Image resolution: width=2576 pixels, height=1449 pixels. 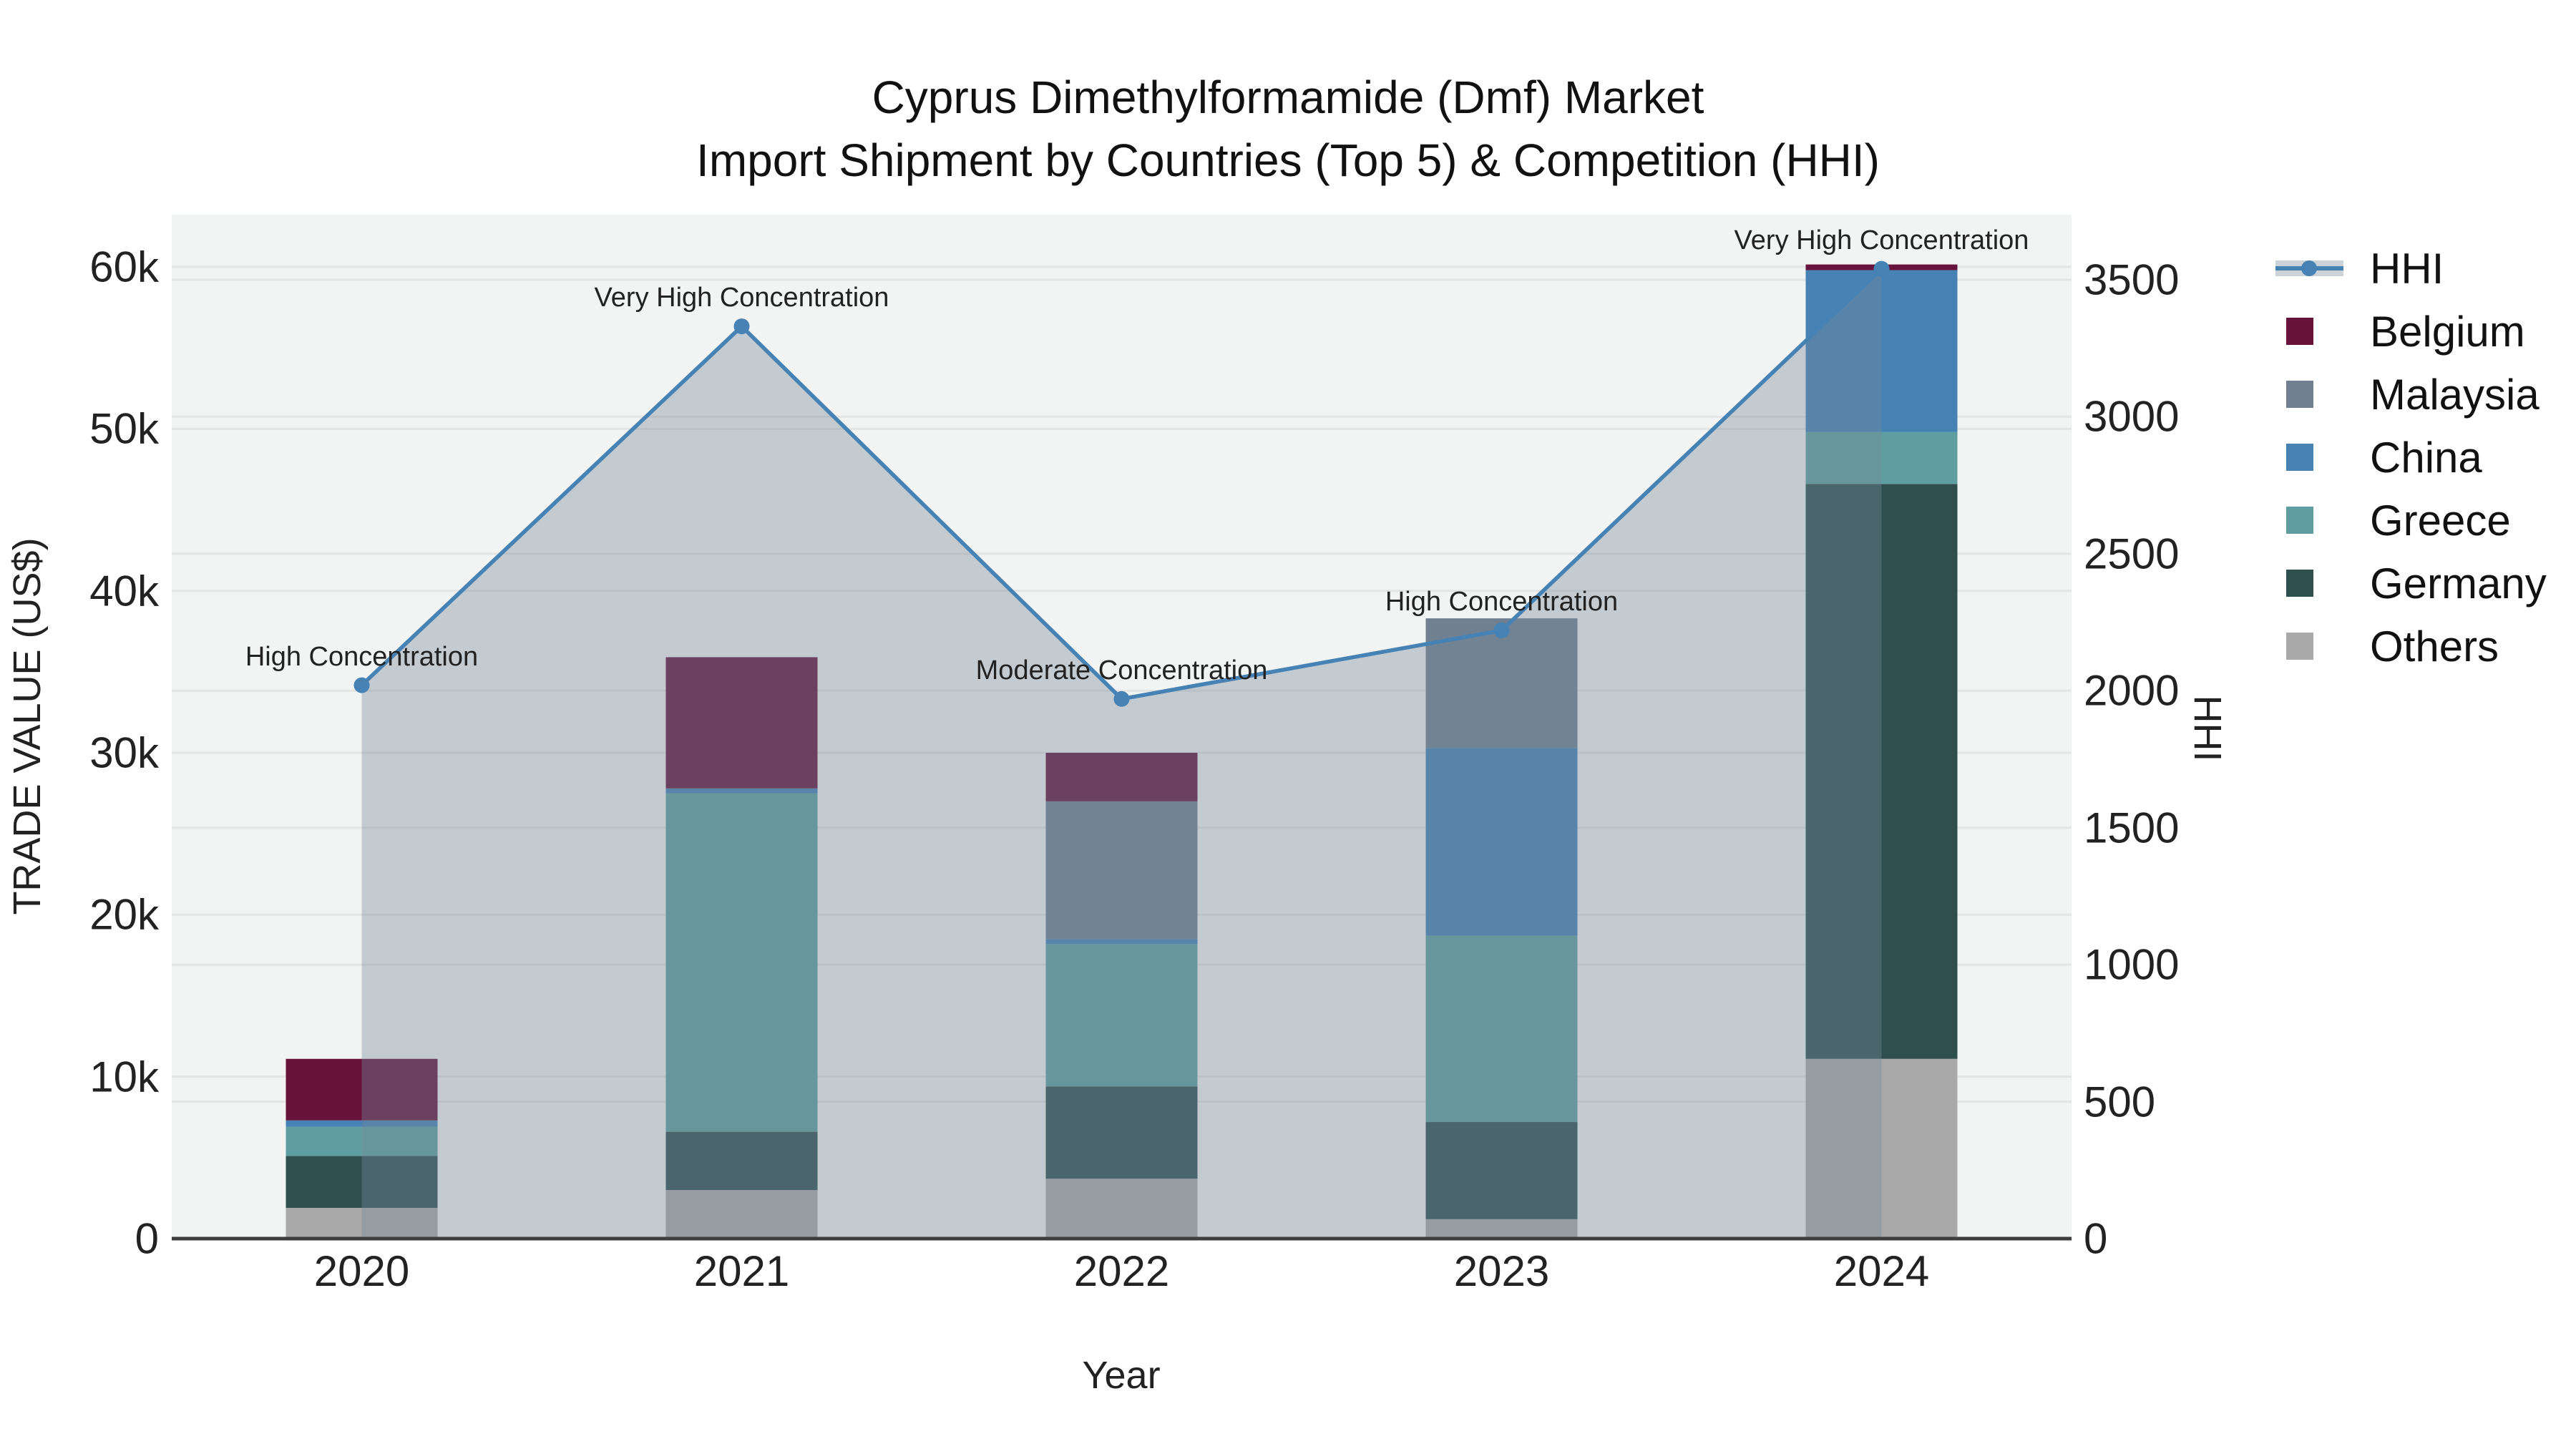 What do you see at coordinates (362, 1223) in the screenshot?
I see `bar-segment-2020-others` at bounding box center [362, 1223].